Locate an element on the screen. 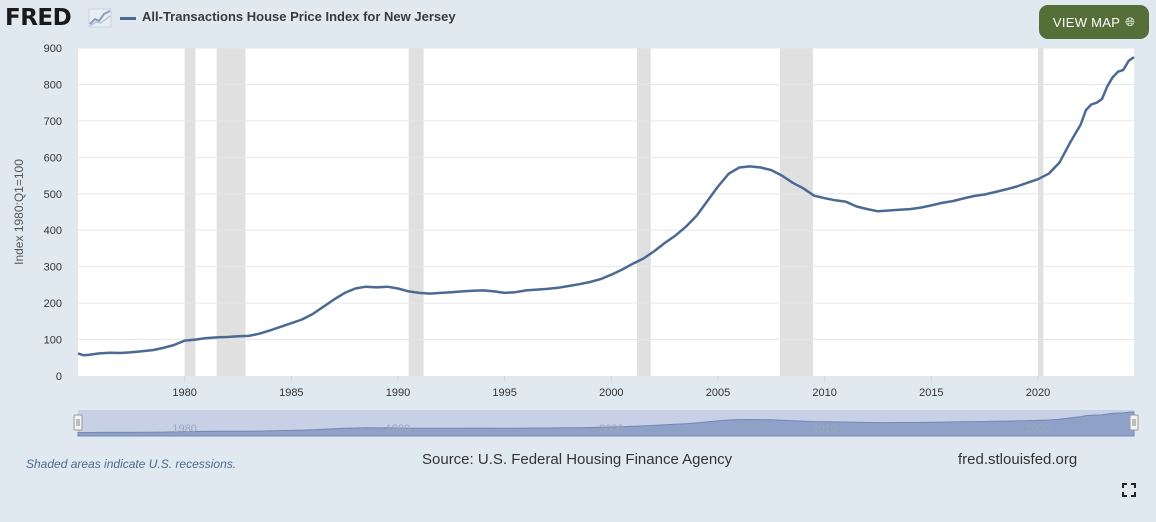 Image resolution: width=1156 pixels, height=522 pixels. x-tick-label: 2000 is located at coordinates (611, 393).